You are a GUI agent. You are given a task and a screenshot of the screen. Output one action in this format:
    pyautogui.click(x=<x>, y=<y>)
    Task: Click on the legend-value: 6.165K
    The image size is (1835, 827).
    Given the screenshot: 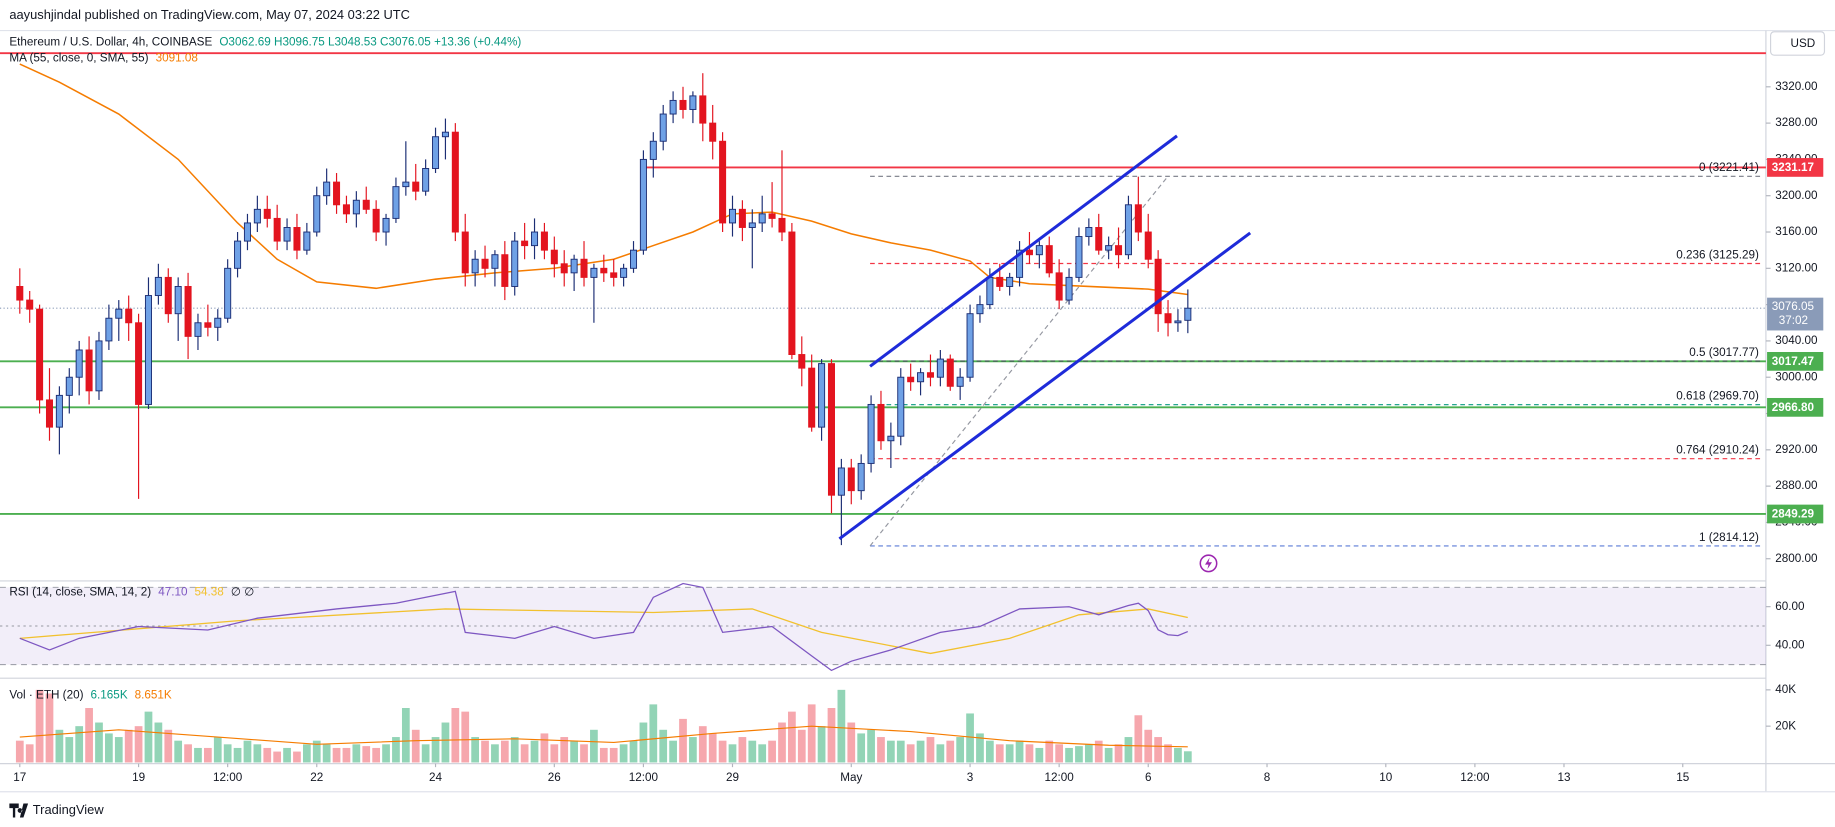 What is the action you would take?
    pyautogui.click(x=109, y=695)
    